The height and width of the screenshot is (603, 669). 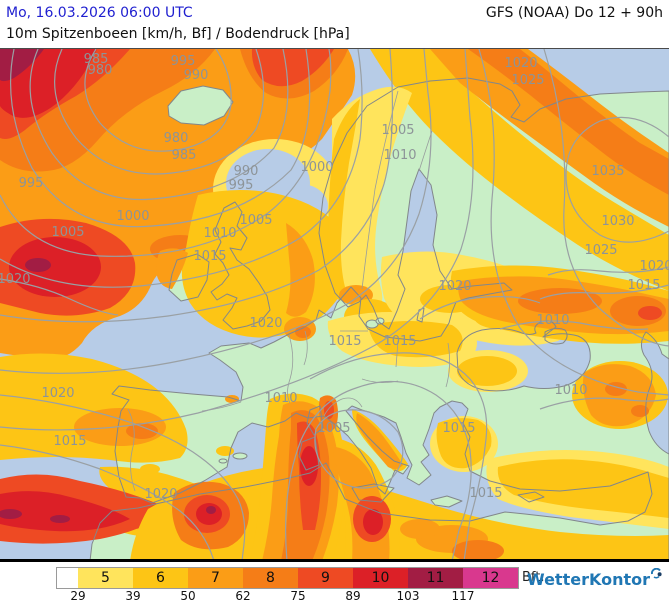 I want to click on legend-cell-bft-7: 7 50, so click(x=211, y=585).